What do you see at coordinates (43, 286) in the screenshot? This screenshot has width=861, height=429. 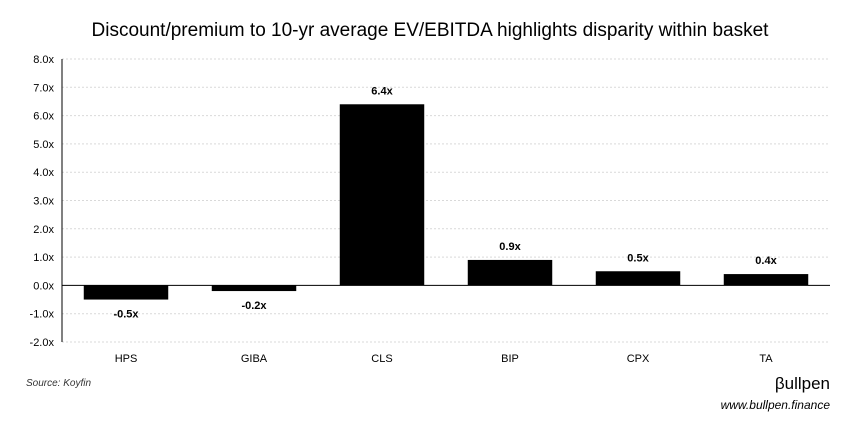 I see `y-tick-label: 0.0x` at bounding box center [43, 286].